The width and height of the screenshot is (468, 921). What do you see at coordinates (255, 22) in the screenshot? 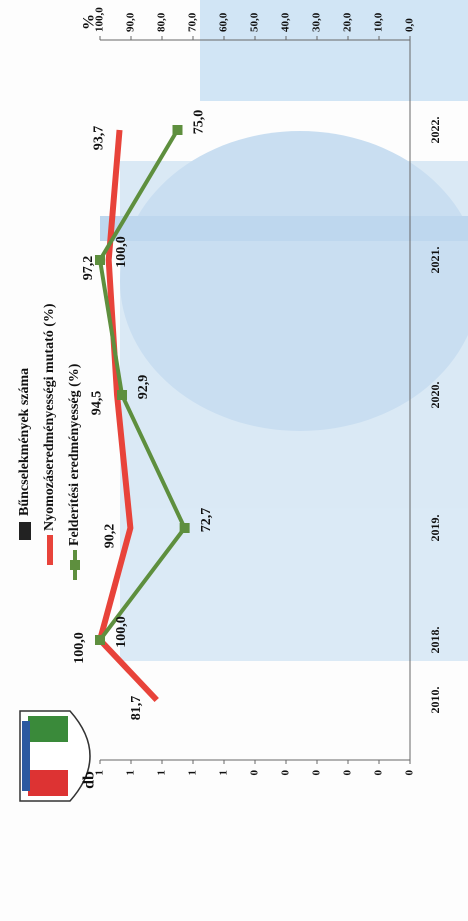
I see `y2-tick-label: 50,0` at bounding box center [255, 22].